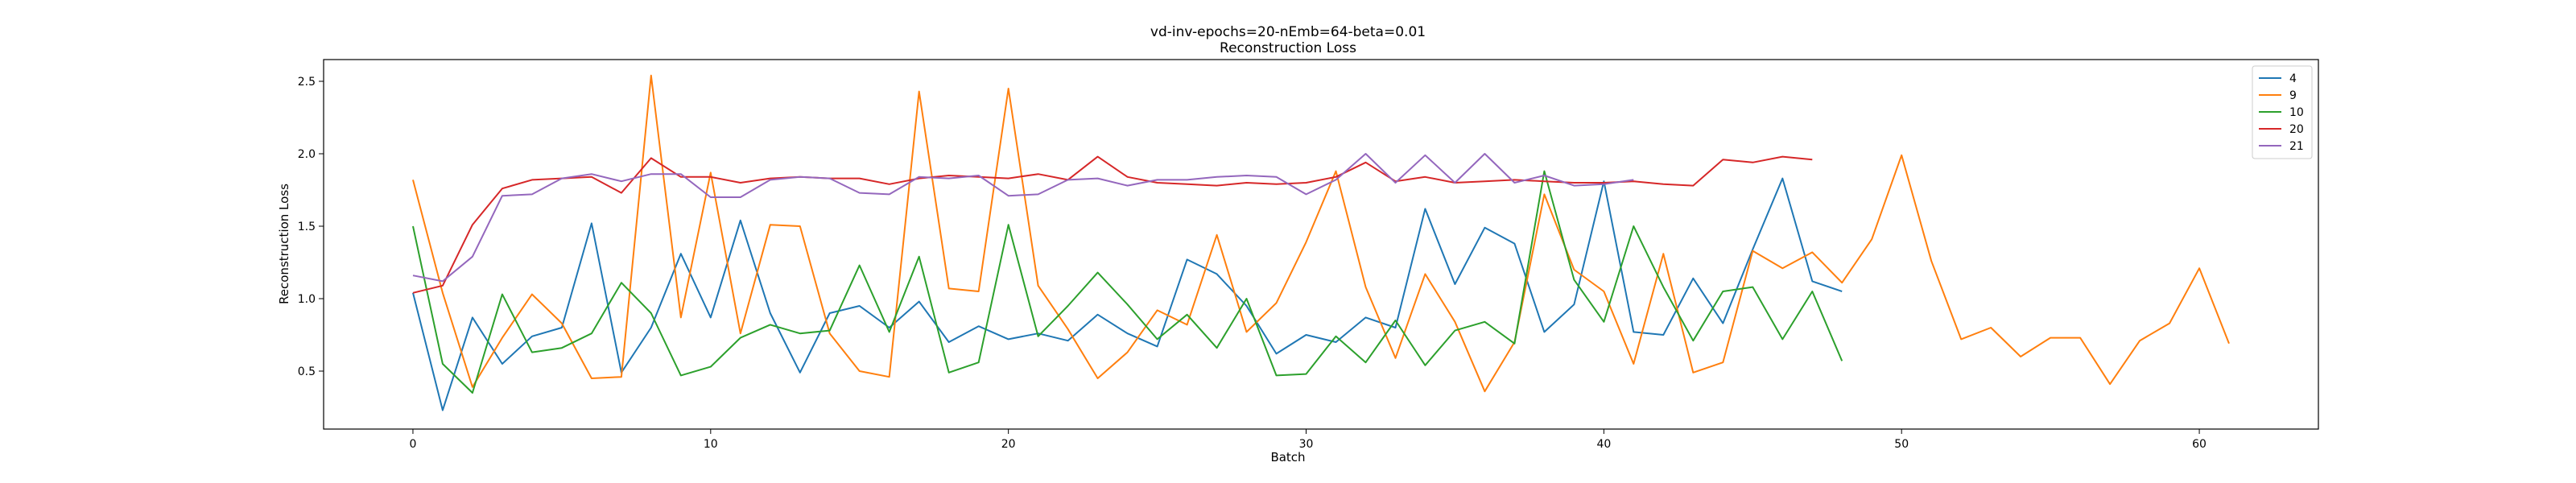  What do you see at coordinates (2293, 78) in the screenshot?
I see `legend-label: 4` at bounding box center [2293, 78].